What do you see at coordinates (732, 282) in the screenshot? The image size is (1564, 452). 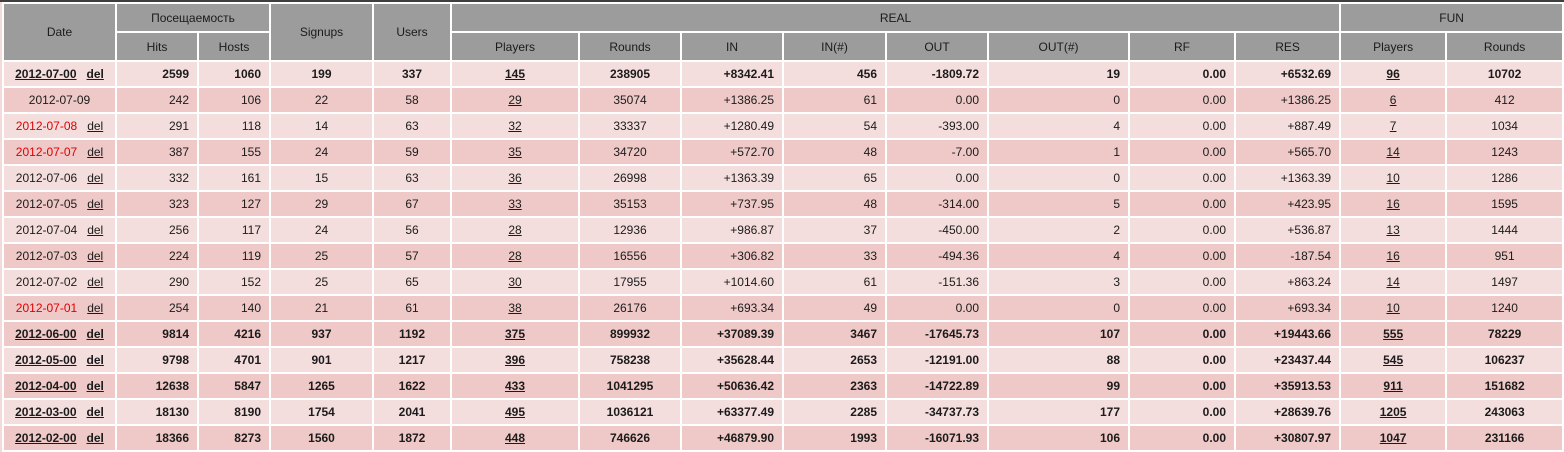 I see `cell-in: +1014.60` at bounding box center [732, 282].